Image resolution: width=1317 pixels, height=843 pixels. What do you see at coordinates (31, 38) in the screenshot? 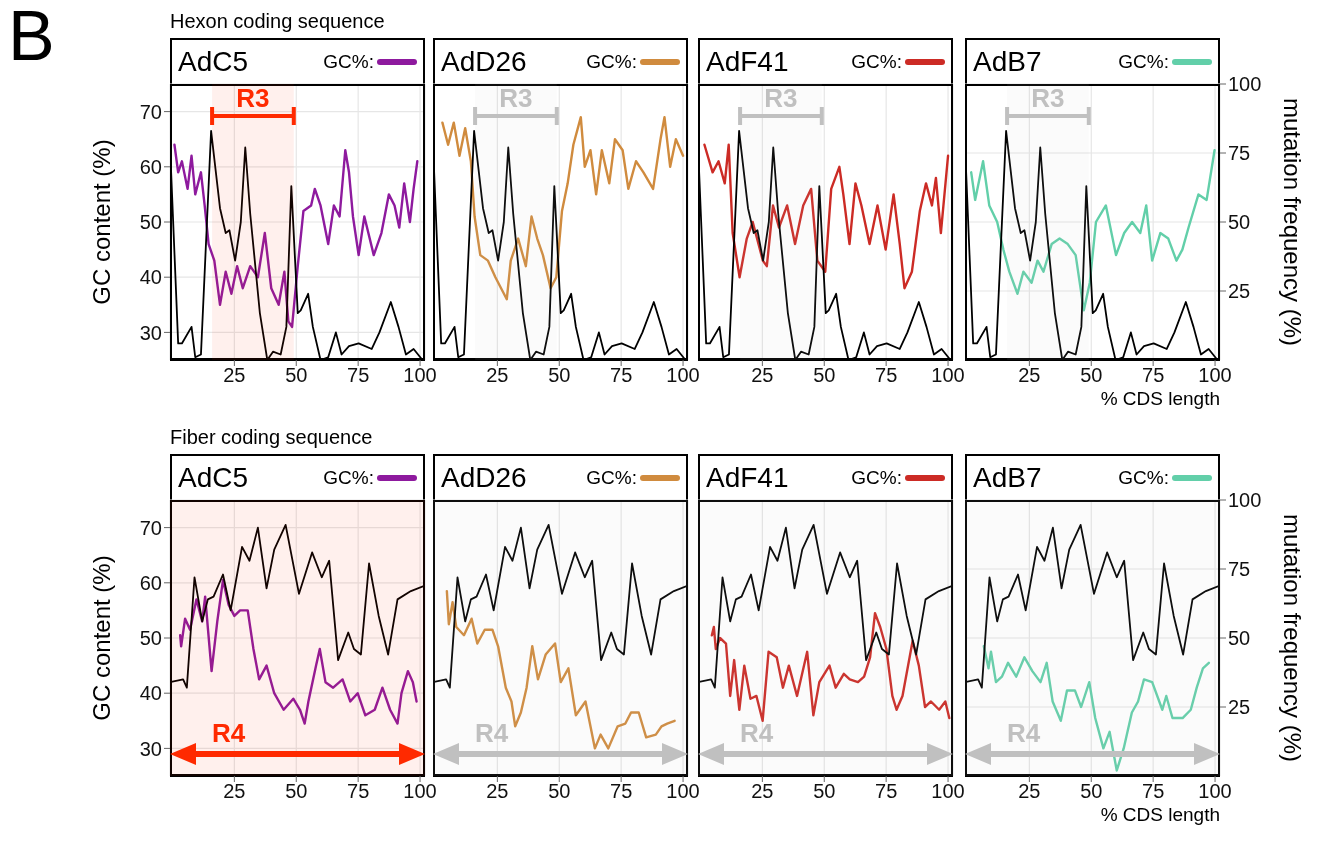
I see `text: B` at bounding box center [31, 38].